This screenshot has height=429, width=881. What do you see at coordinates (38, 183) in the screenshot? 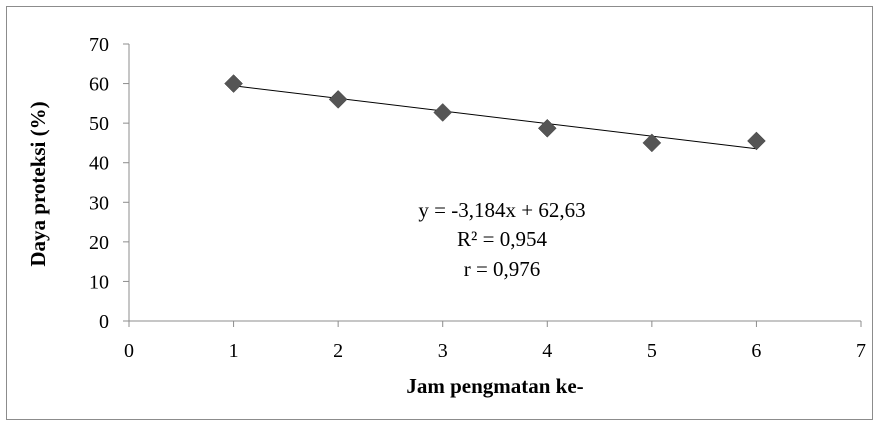
I see `y-axis-title: Daya proteksi (%)` at bounding box center [38, 183].